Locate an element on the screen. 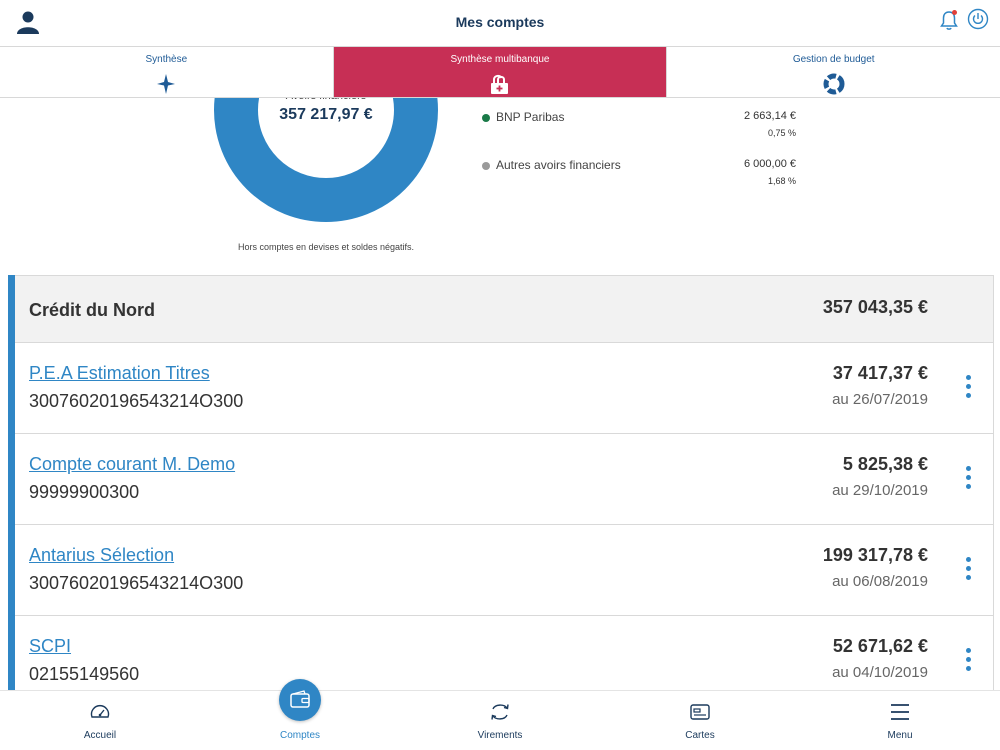 The width and height of the screenshot is (1000, 750). financial-assets-donut is located at coordinates (328, 163).